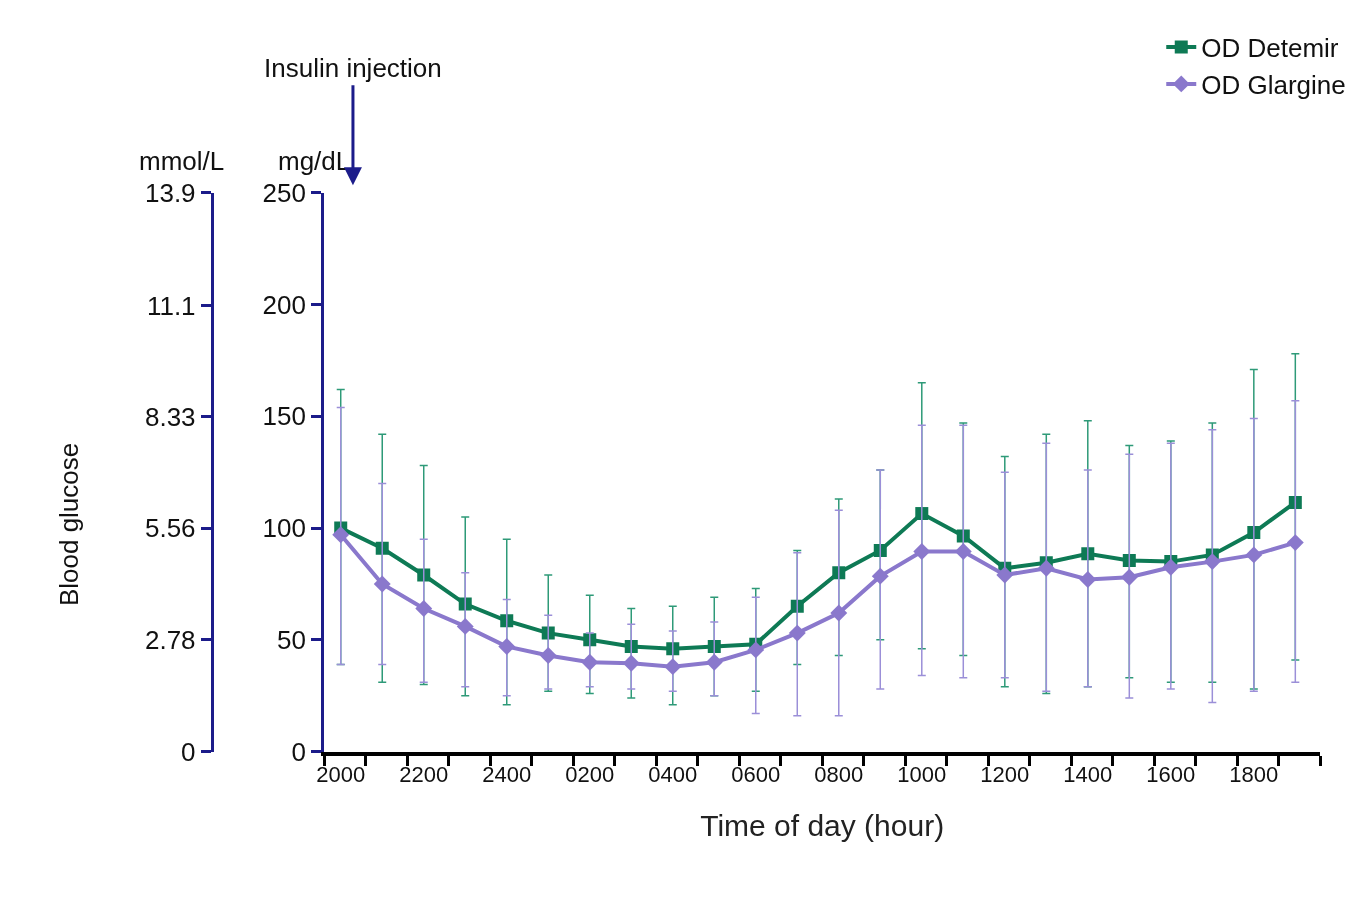 This screenshot has height=899, width=1358. Describe the element at coordinates (839, 774) in the screenshot. I see `x-tick-label: 0800` at that location.